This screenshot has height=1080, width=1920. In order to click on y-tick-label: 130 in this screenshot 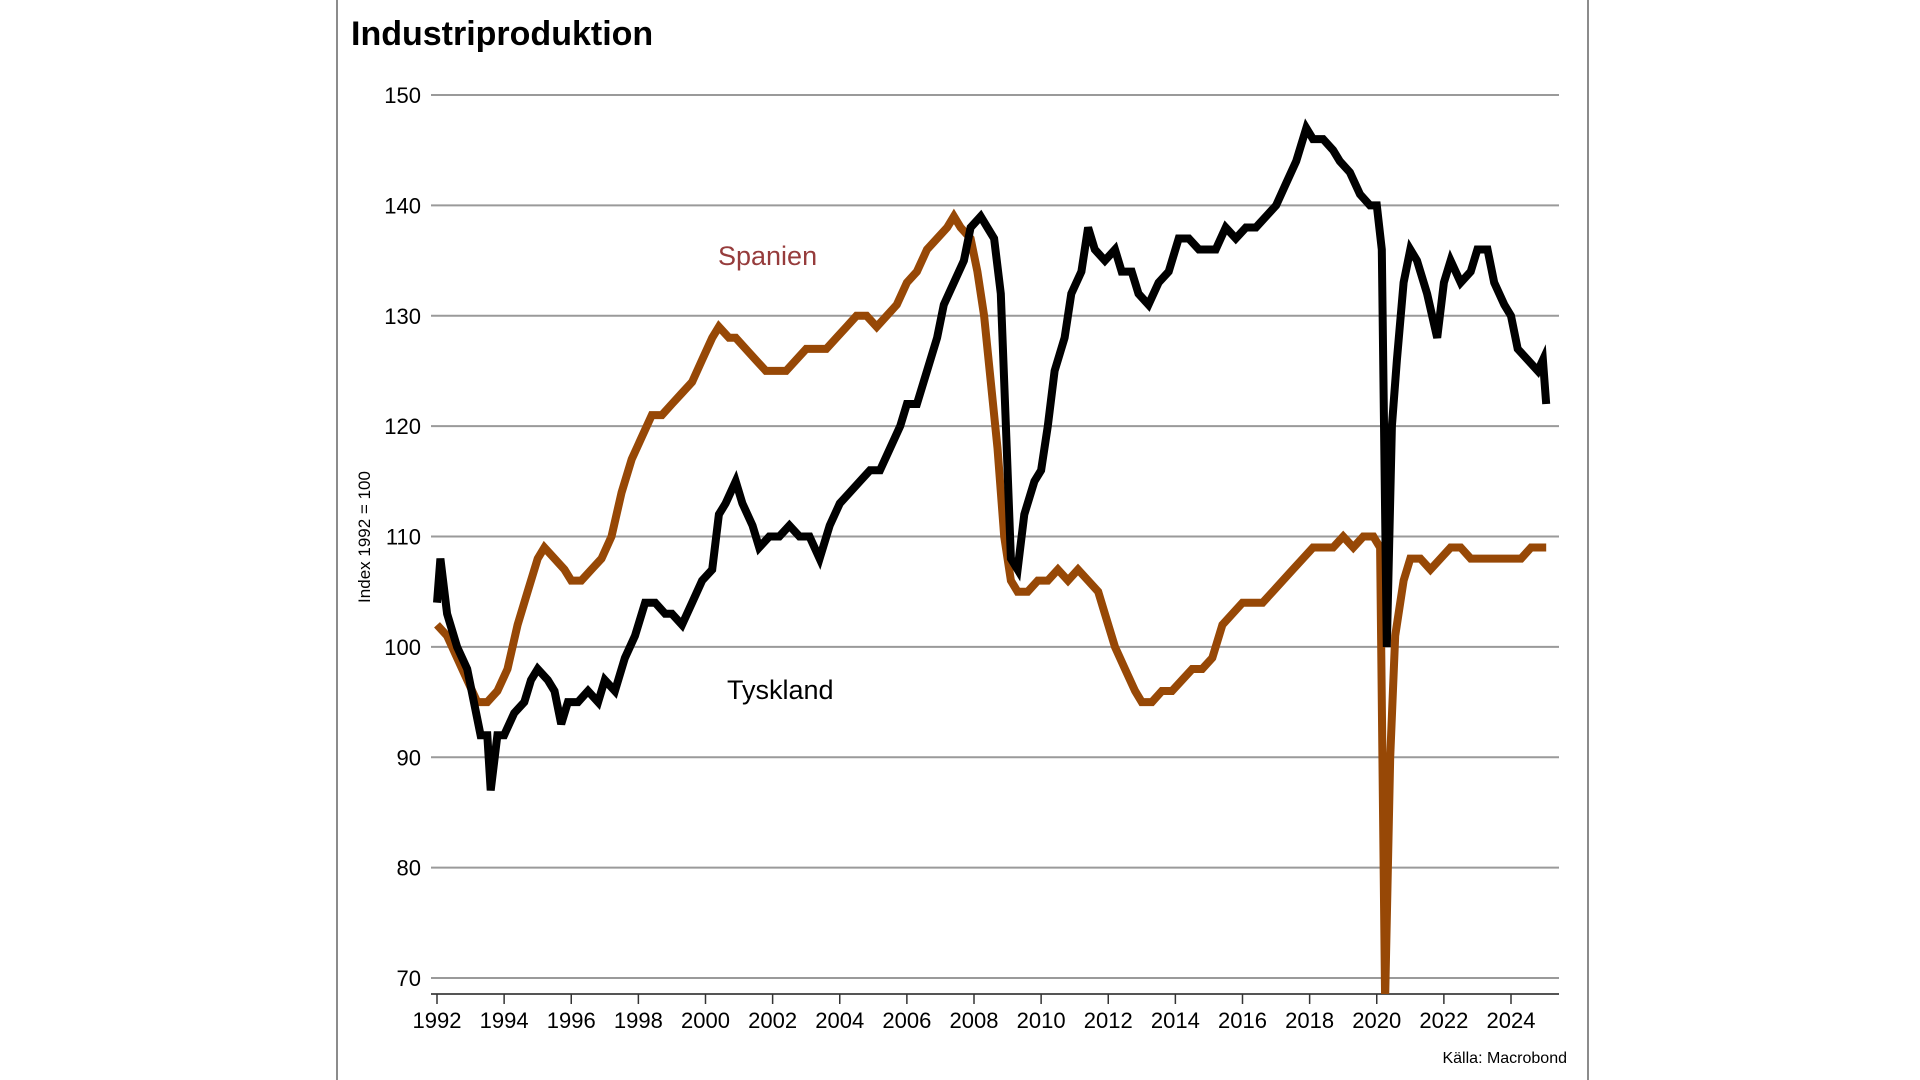, I will do `click(402, 316)`.